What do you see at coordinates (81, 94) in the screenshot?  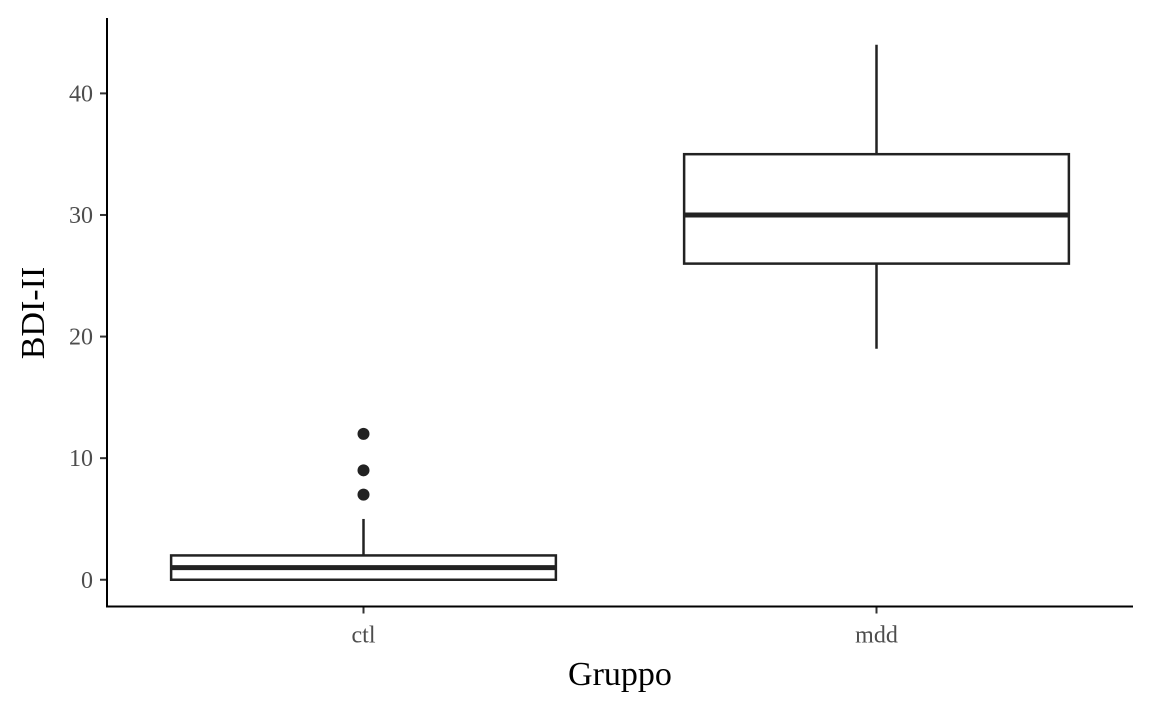 I see `y-tick-label: 40` at bounding box center [81, 94].